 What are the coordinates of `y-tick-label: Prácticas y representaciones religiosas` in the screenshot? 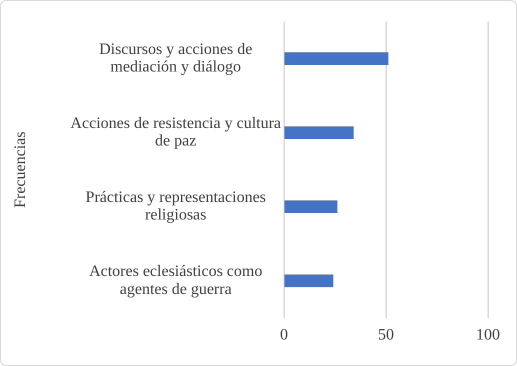 It's located at (176, 206).